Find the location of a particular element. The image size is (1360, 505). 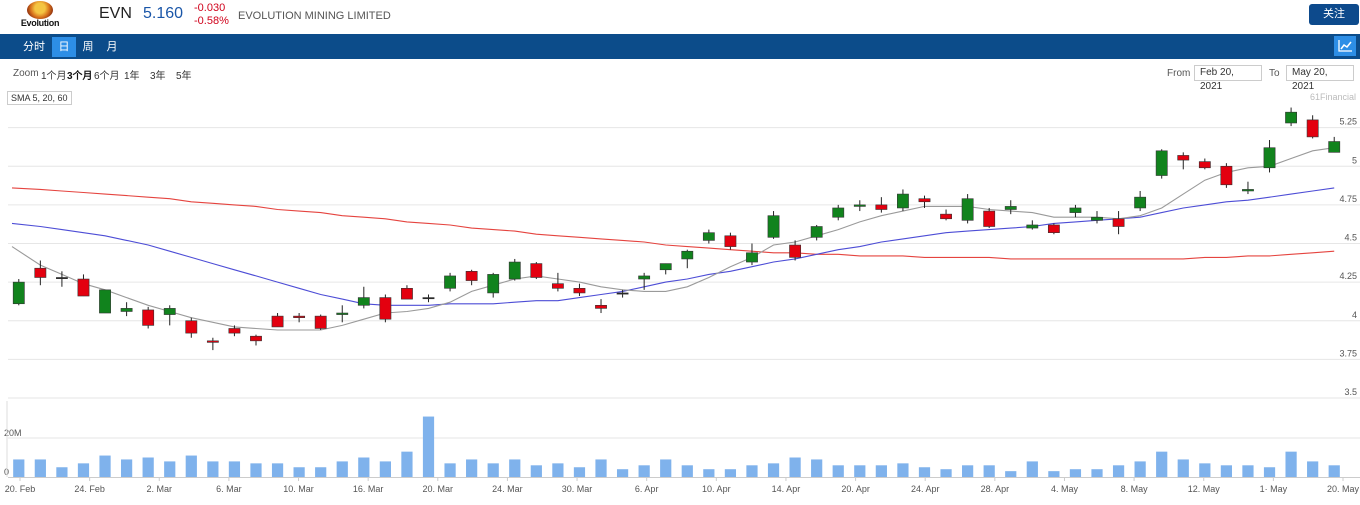

tab-weekly: 周 is located at coordinates (88, 47).